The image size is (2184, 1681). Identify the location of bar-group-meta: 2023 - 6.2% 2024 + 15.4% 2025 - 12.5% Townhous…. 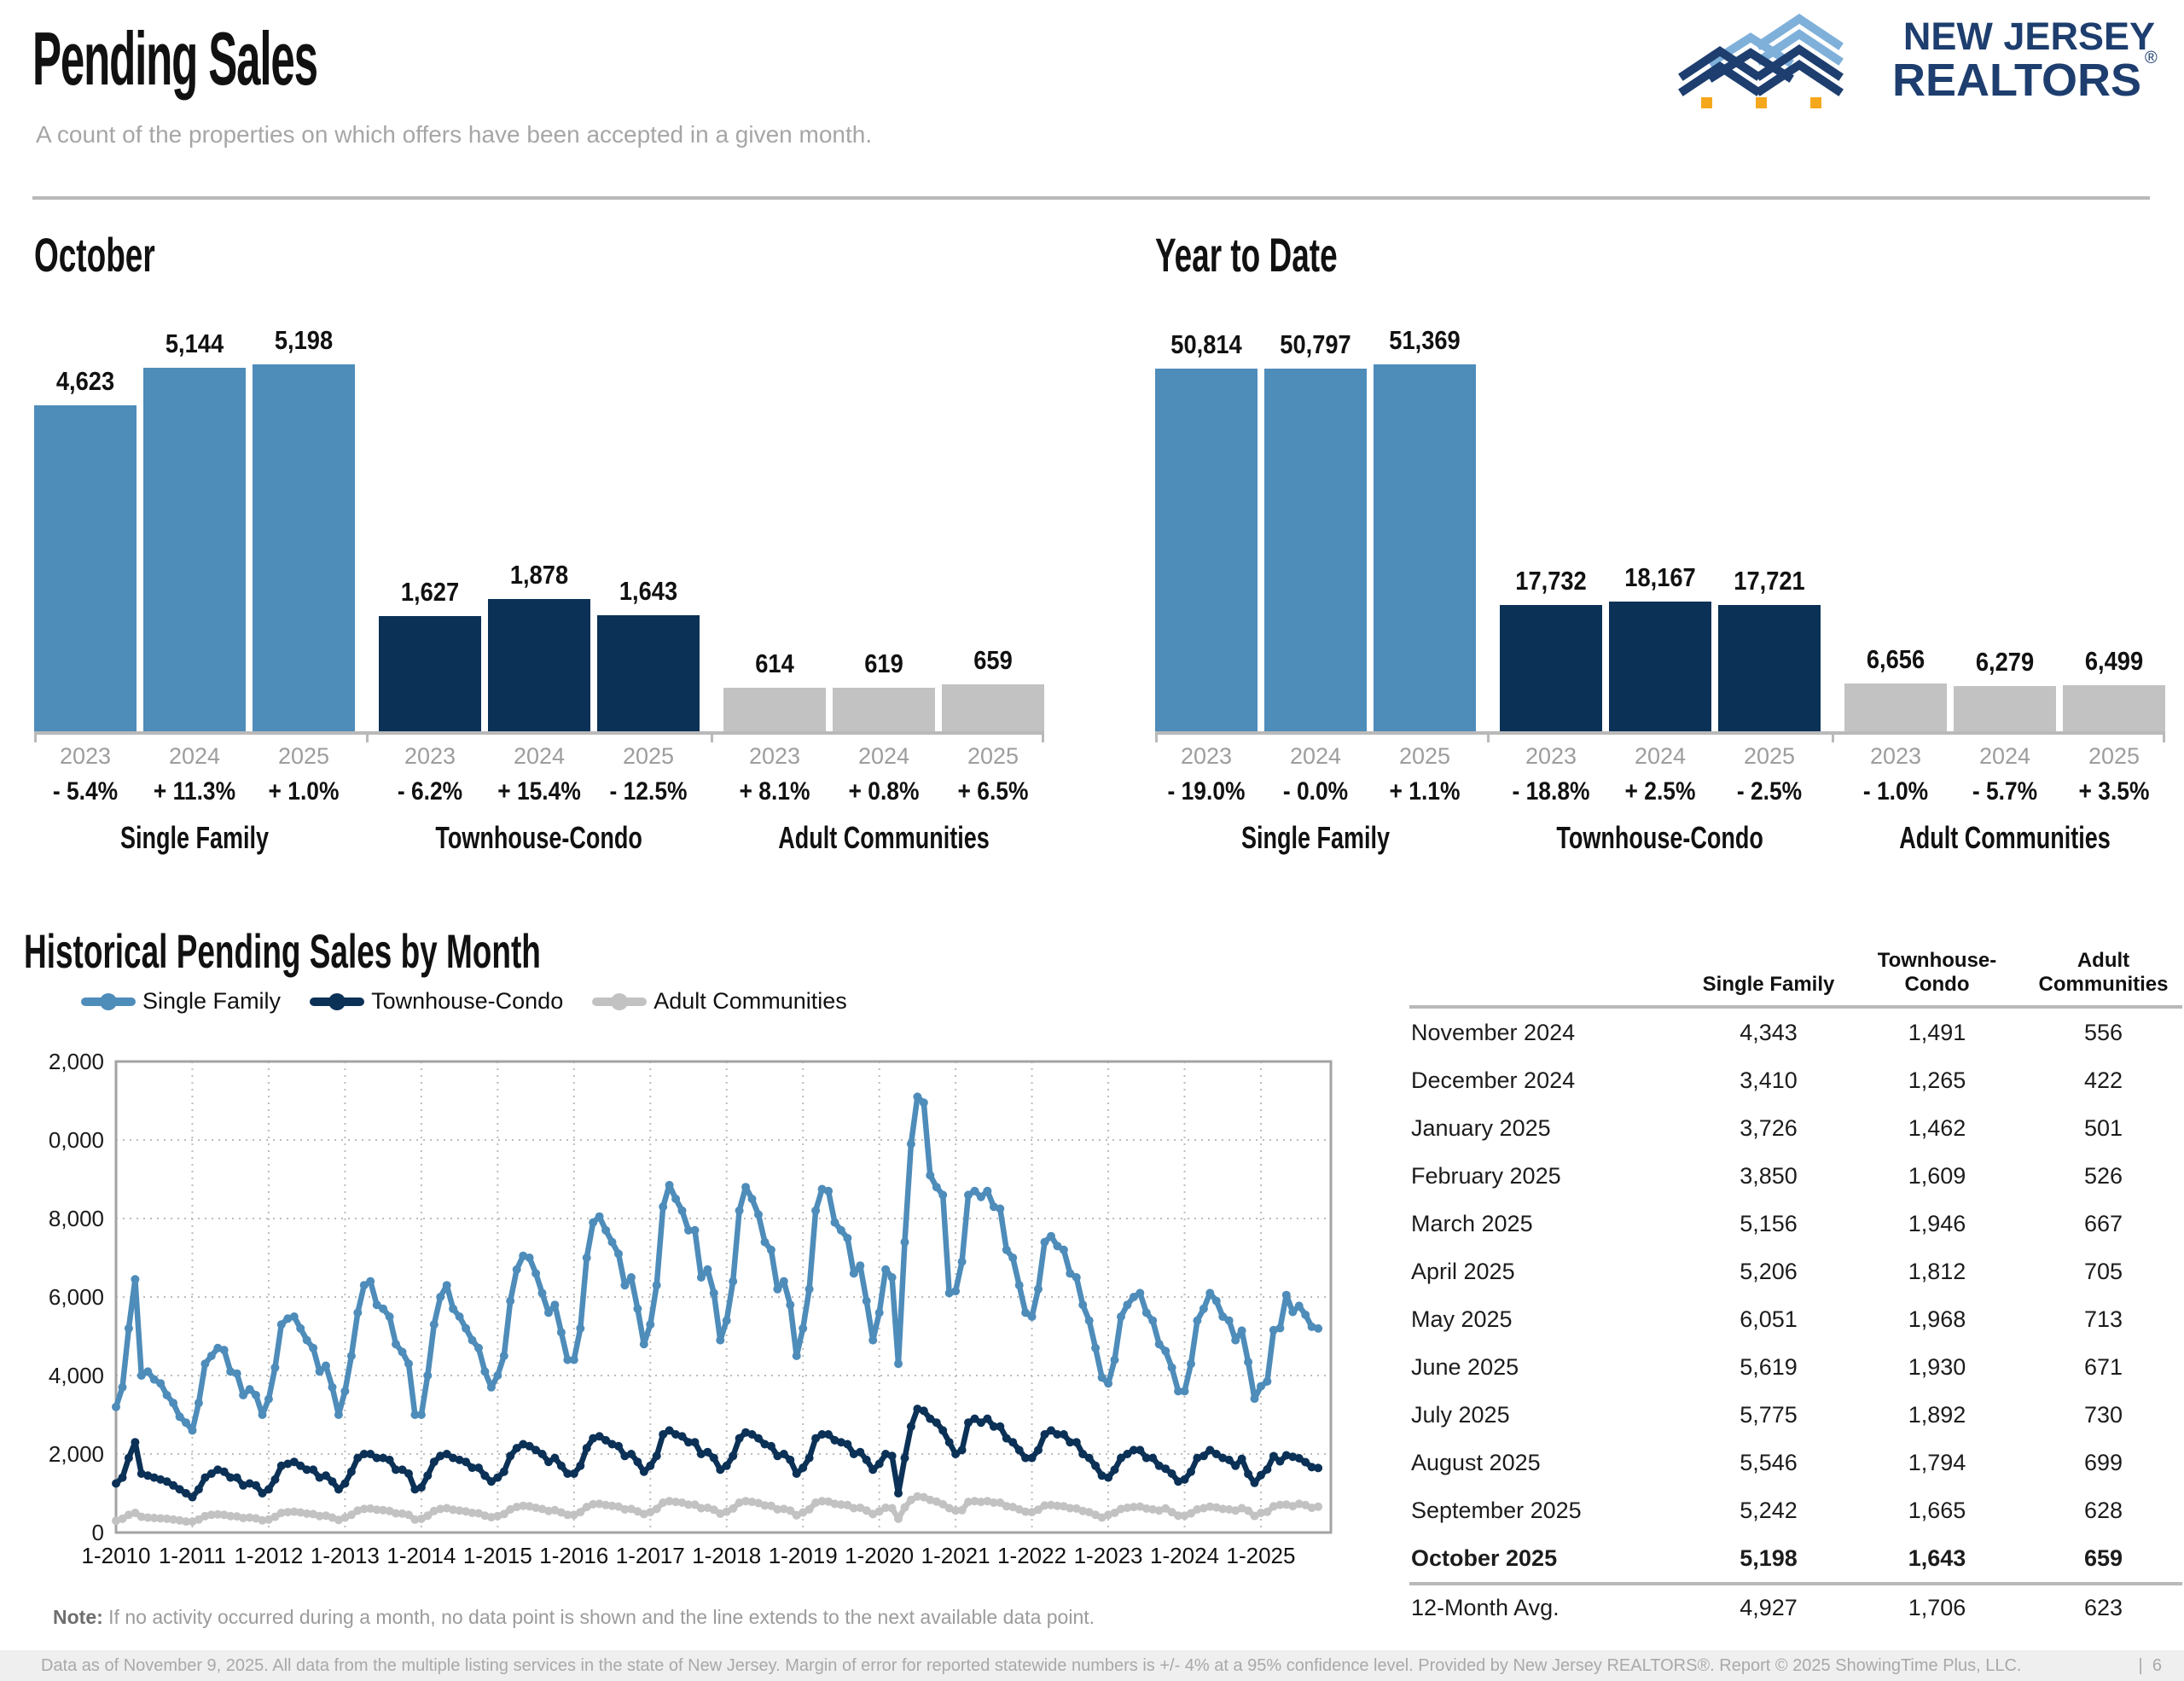
(539, 800).